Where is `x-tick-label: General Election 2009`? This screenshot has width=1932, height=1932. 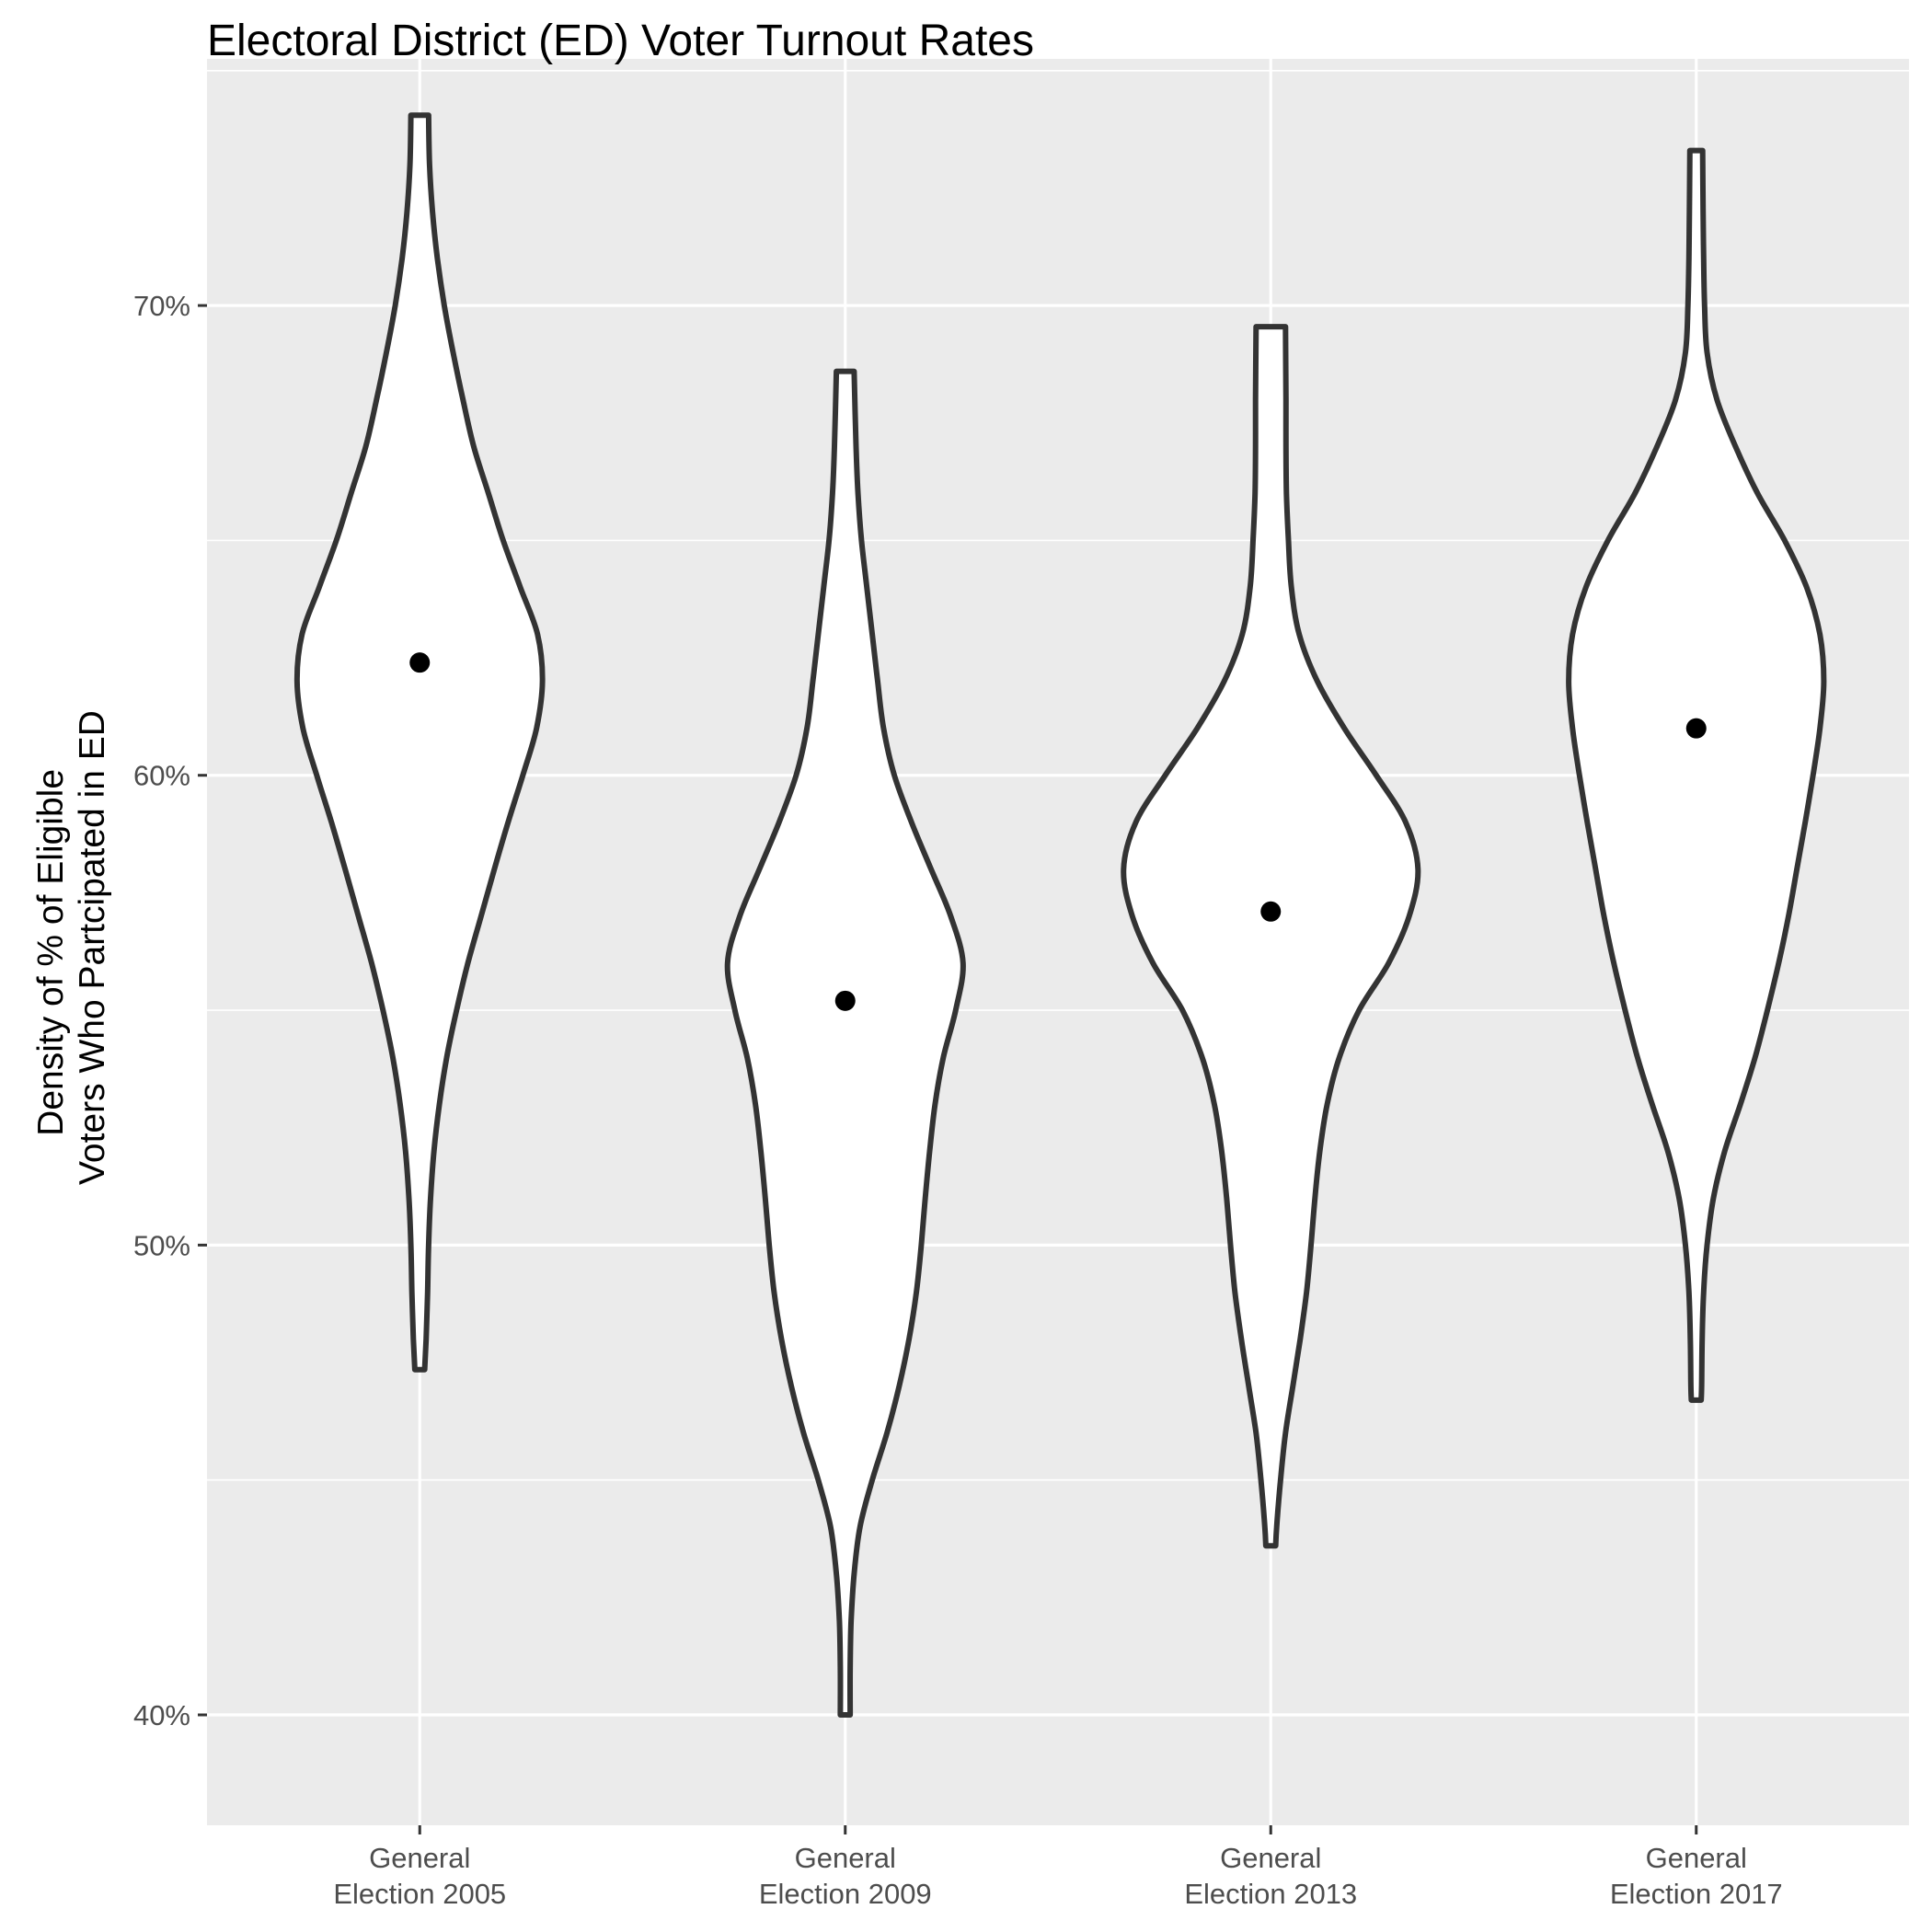
x-tick-label: General Election 2009 is located at coordinates (845, 1876).